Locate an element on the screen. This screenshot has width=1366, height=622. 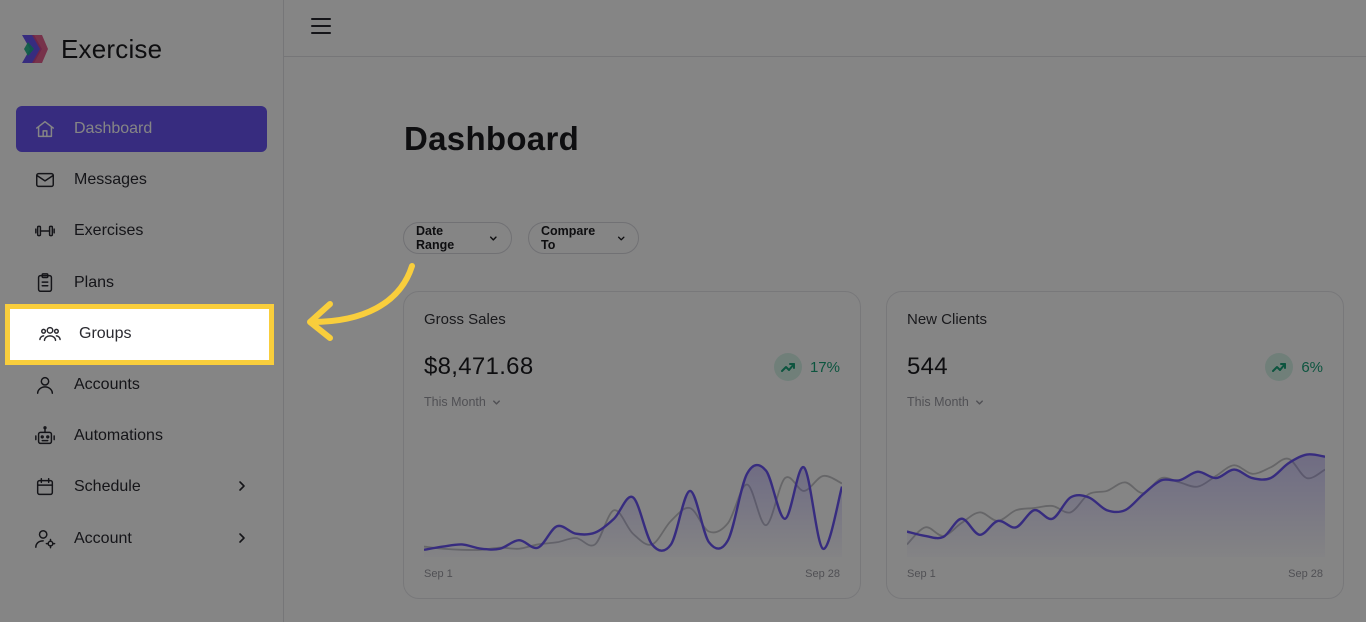
delta-value: 6% is located at coordinates (1312, 367).